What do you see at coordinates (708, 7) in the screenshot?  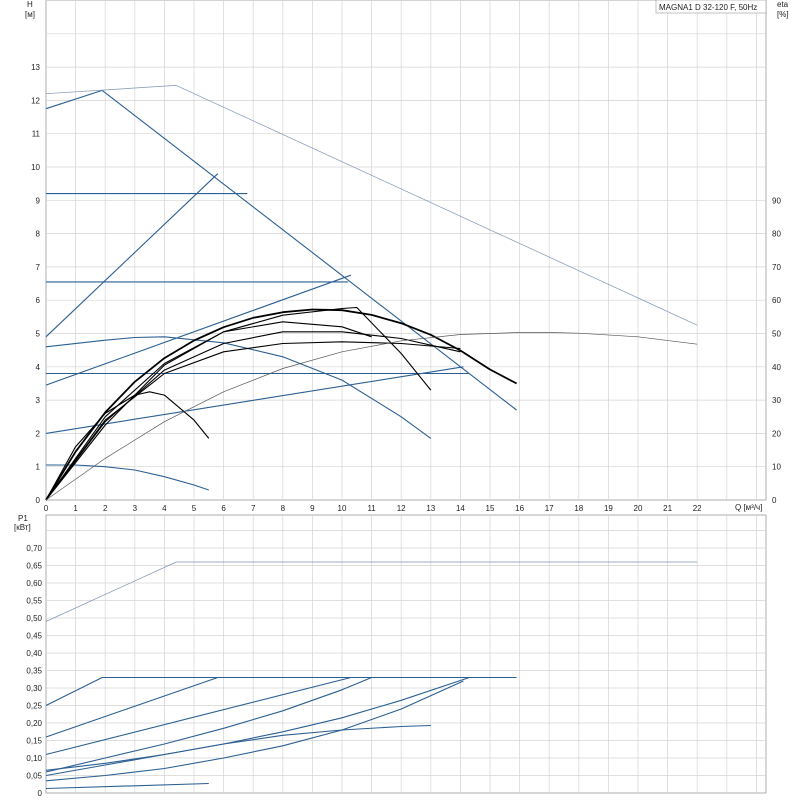 I see `model-label: MAGNA1 D 32-120 F, 50Hz` at bounding box center [708, 7].